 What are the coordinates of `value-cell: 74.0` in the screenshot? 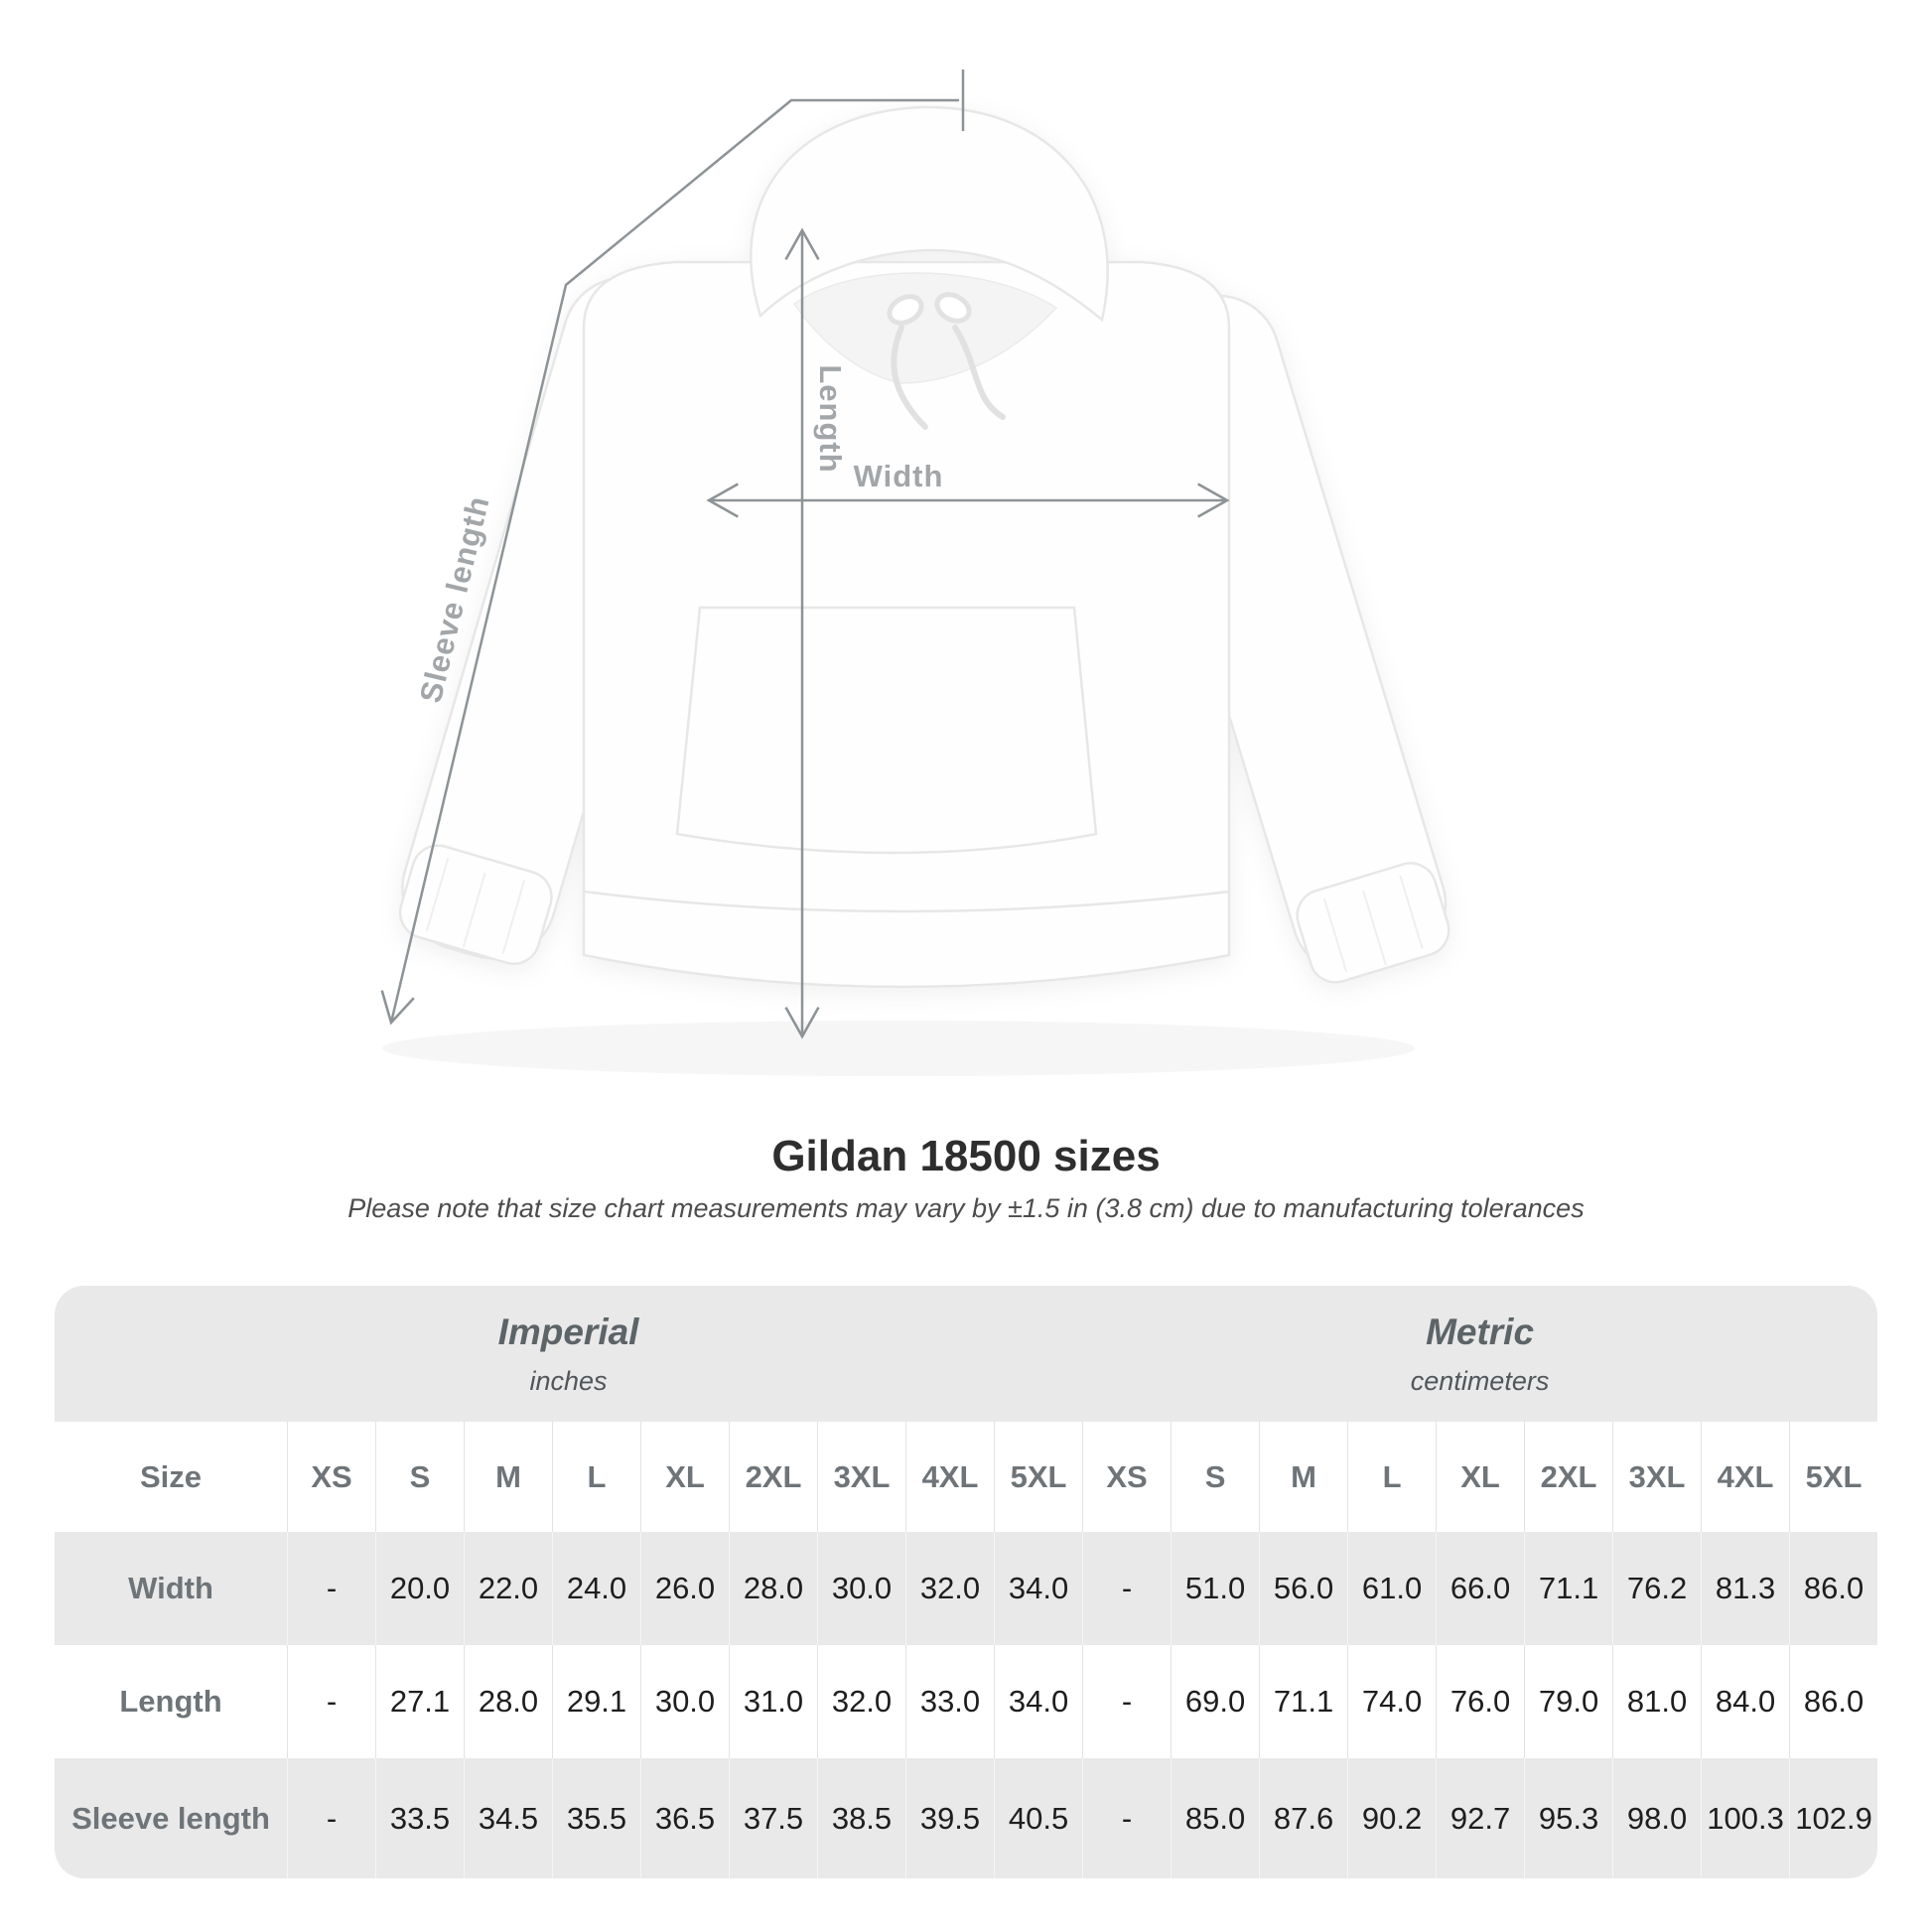 It's located at (1392, 1701).